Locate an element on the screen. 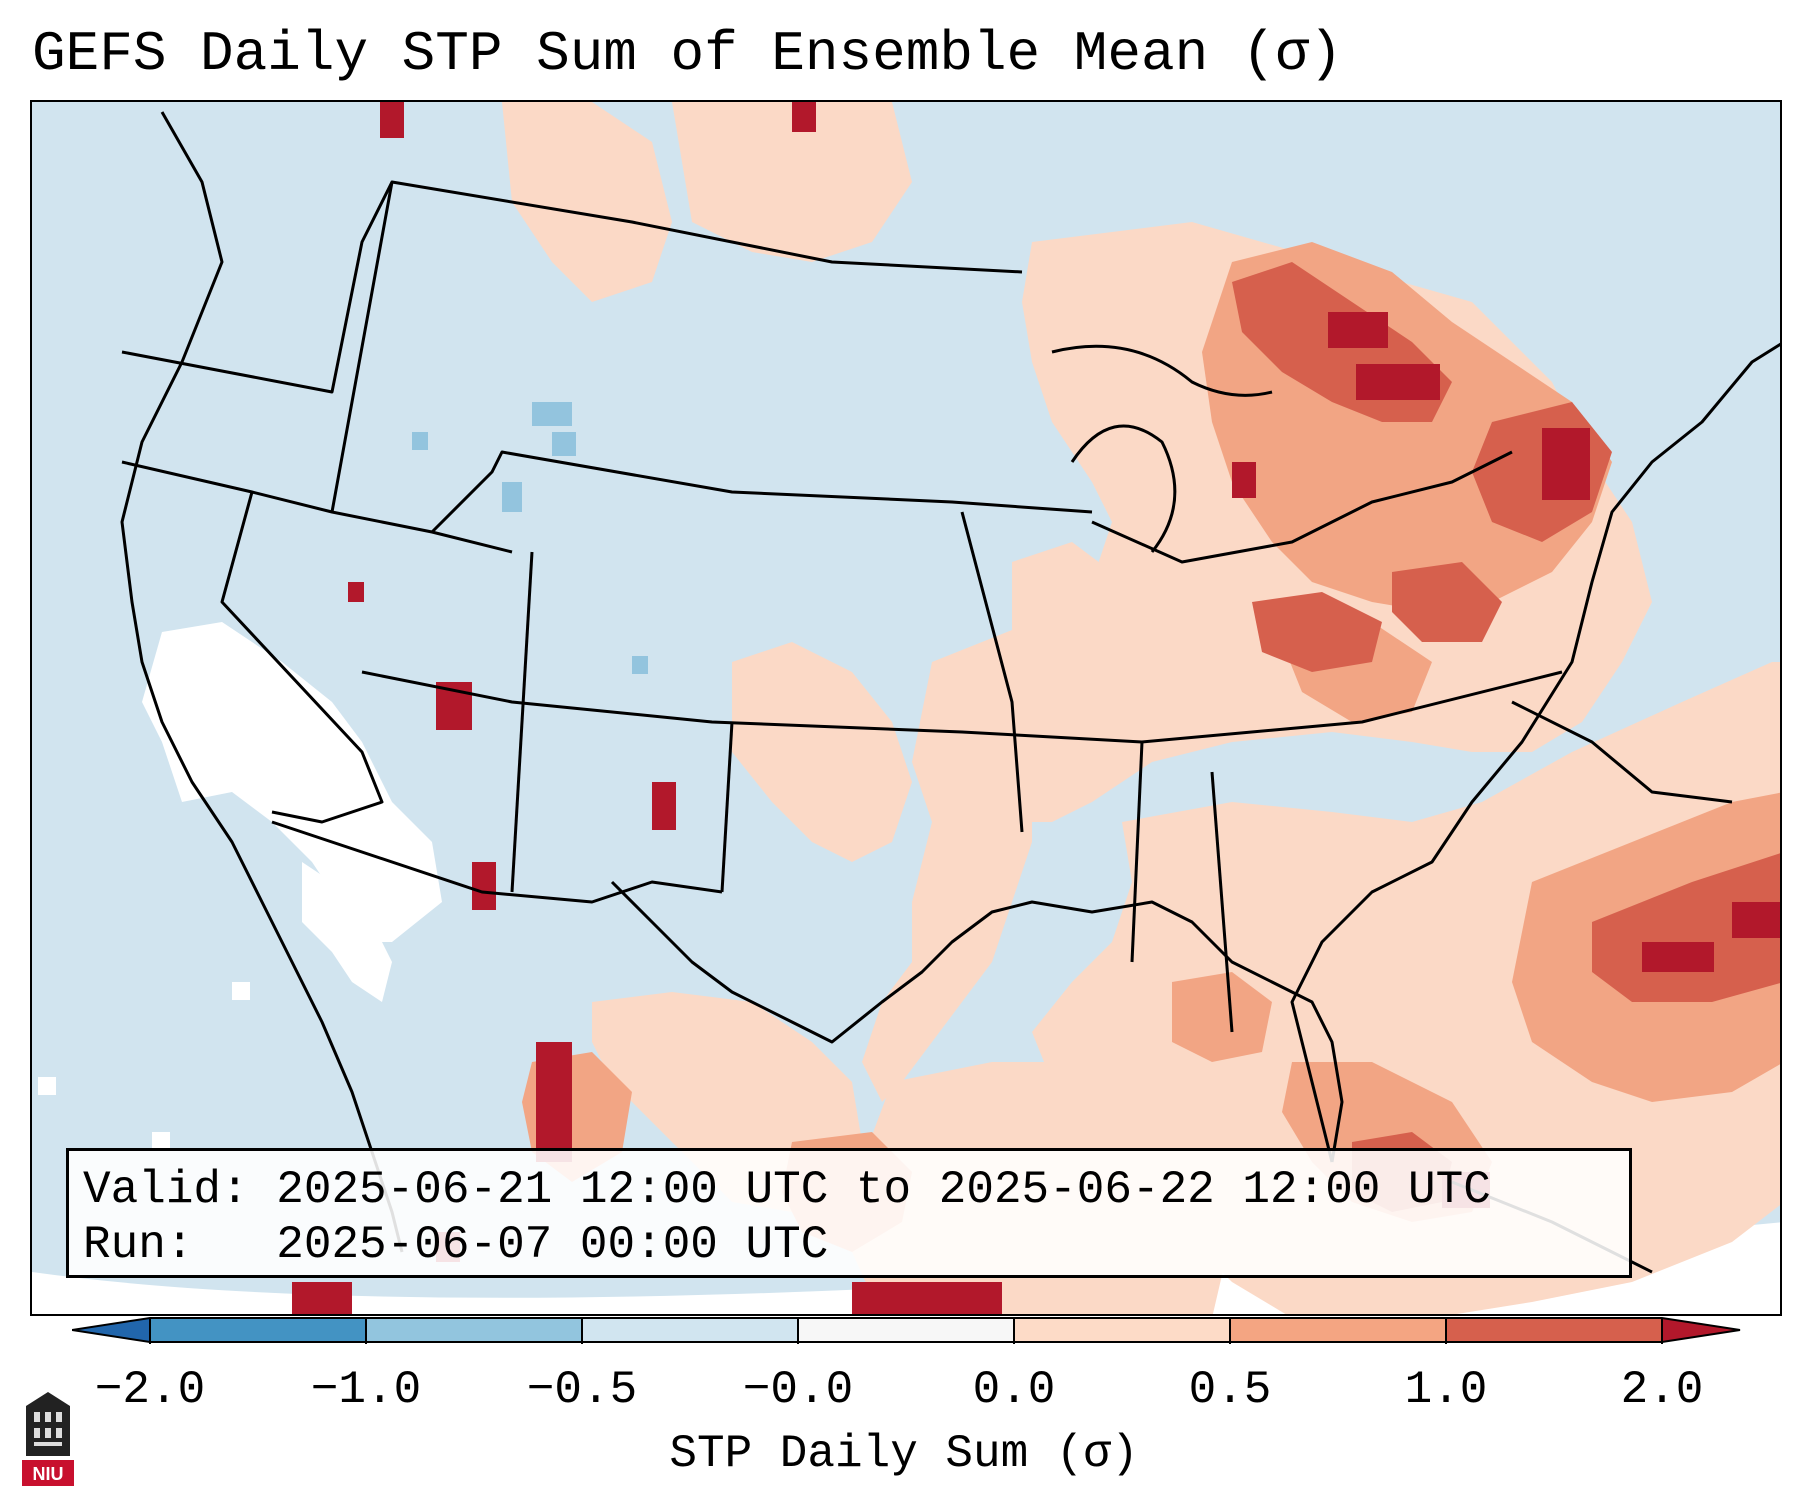 The image size is (1803, 1506). colorbar-tick-label: 2.0 is located at coordinates (1662, 1390).